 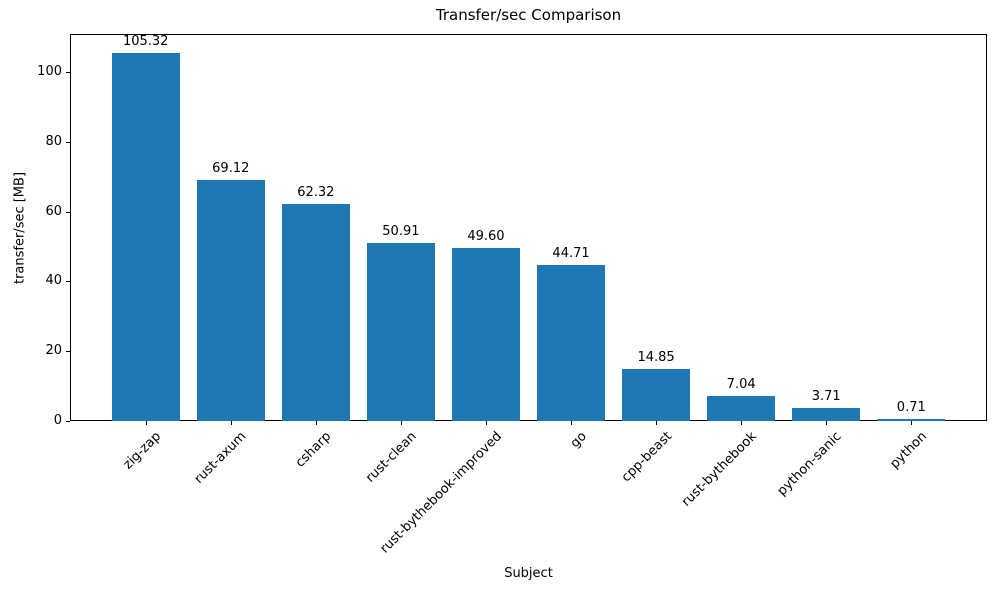 I want to click on y-tick-label: 40, so click(x=53, y=281).